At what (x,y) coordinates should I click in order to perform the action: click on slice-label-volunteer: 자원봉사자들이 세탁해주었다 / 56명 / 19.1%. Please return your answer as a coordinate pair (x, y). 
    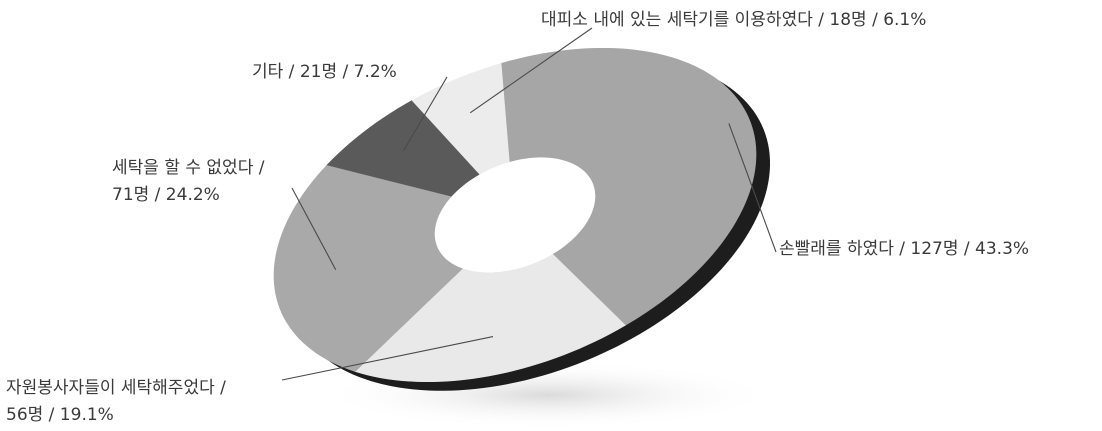
    Looking at the image, I should click on (116, 402).